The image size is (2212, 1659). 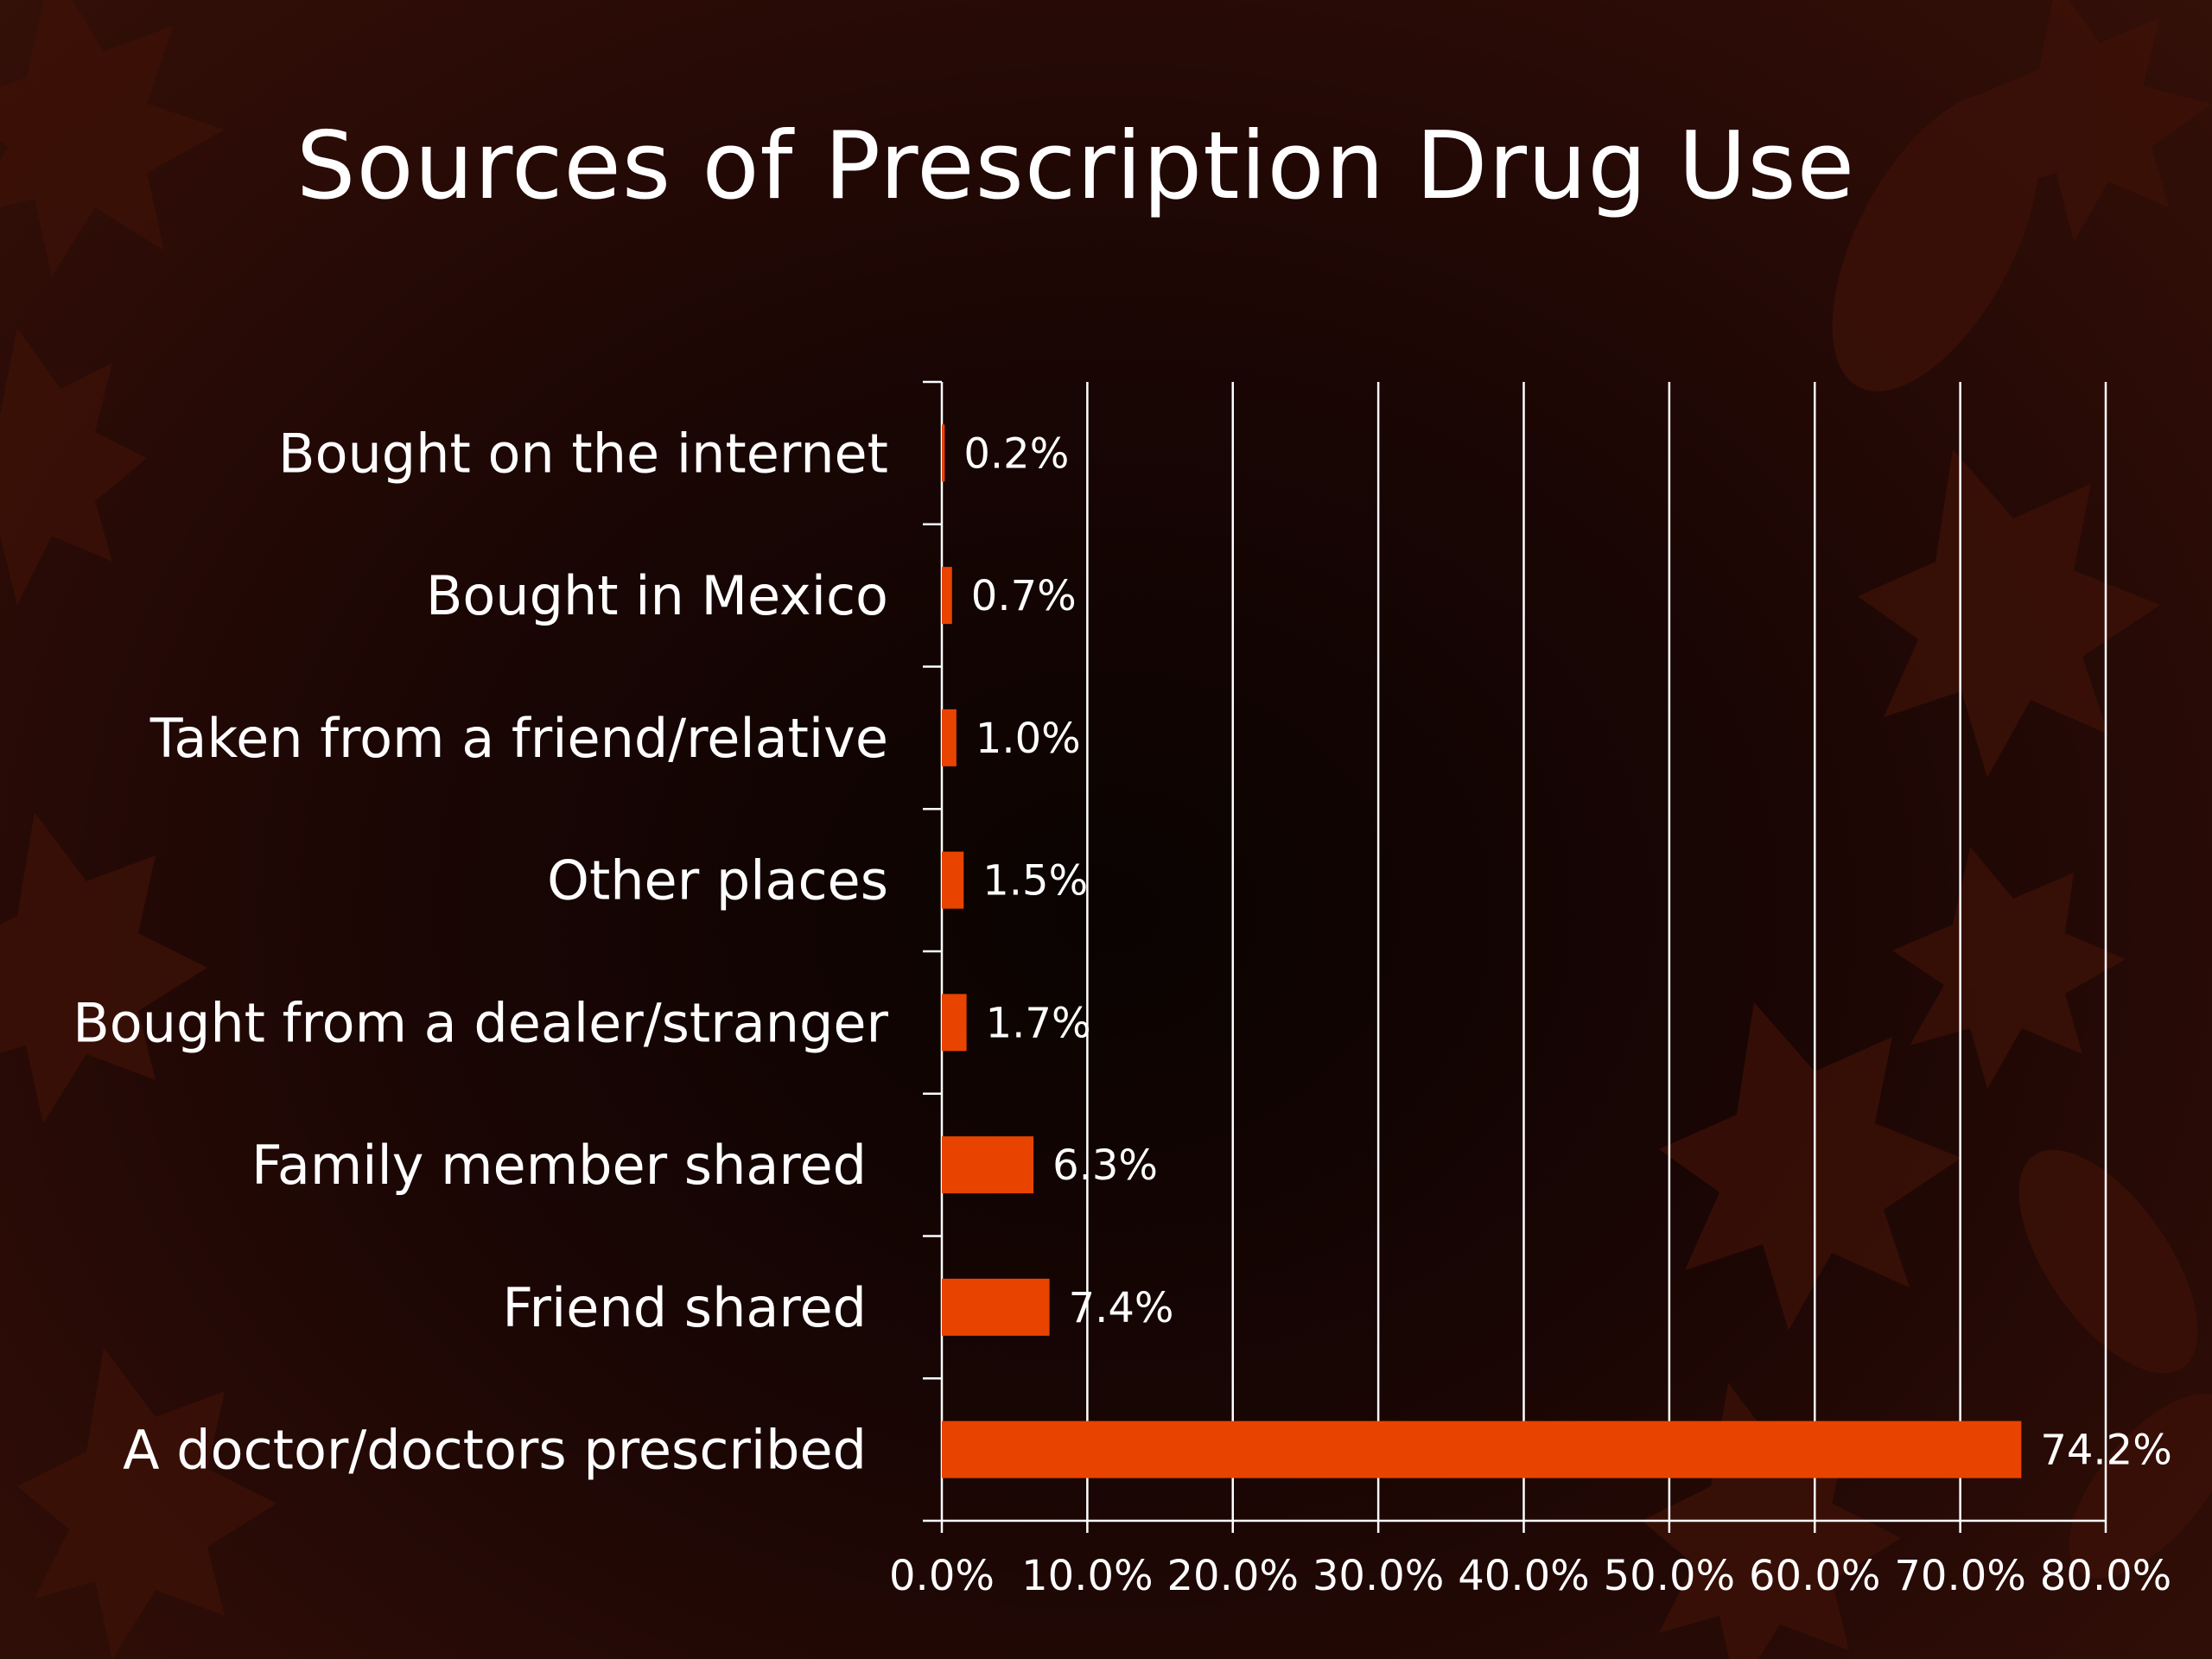 I want to click on category-label: Other places, so click(x=717, y=880).